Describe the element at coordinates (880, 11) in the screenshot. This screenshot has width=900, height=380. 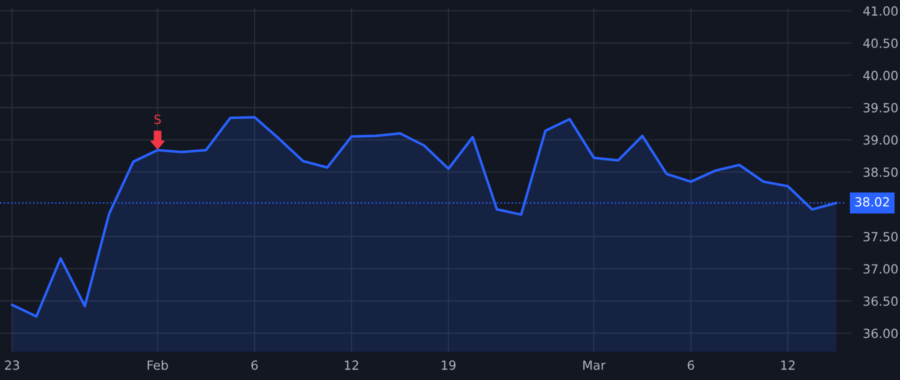
I see `y-tick-label: 41.00` at that location.